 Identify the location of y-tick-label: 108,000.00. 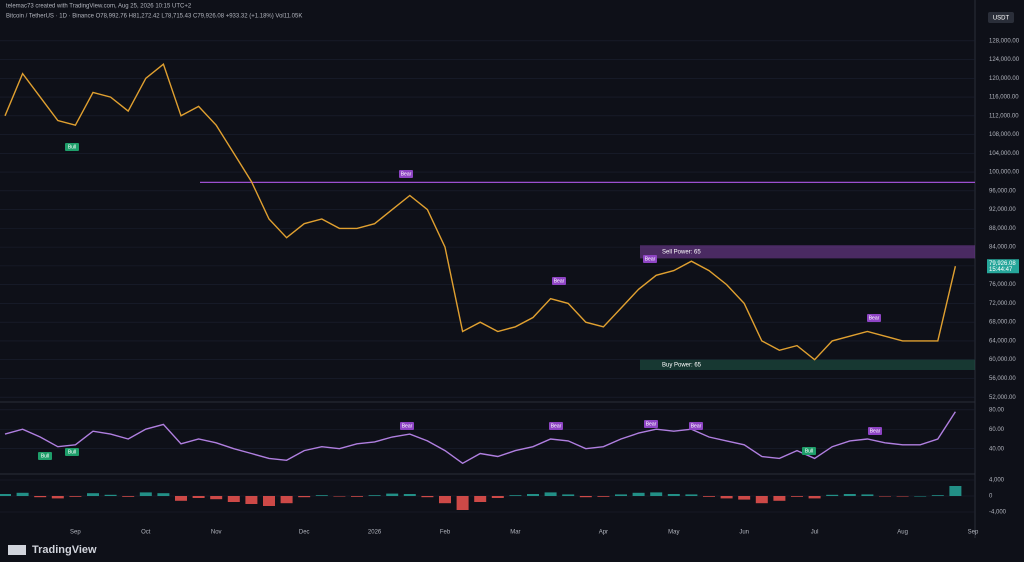
(1004, 135).